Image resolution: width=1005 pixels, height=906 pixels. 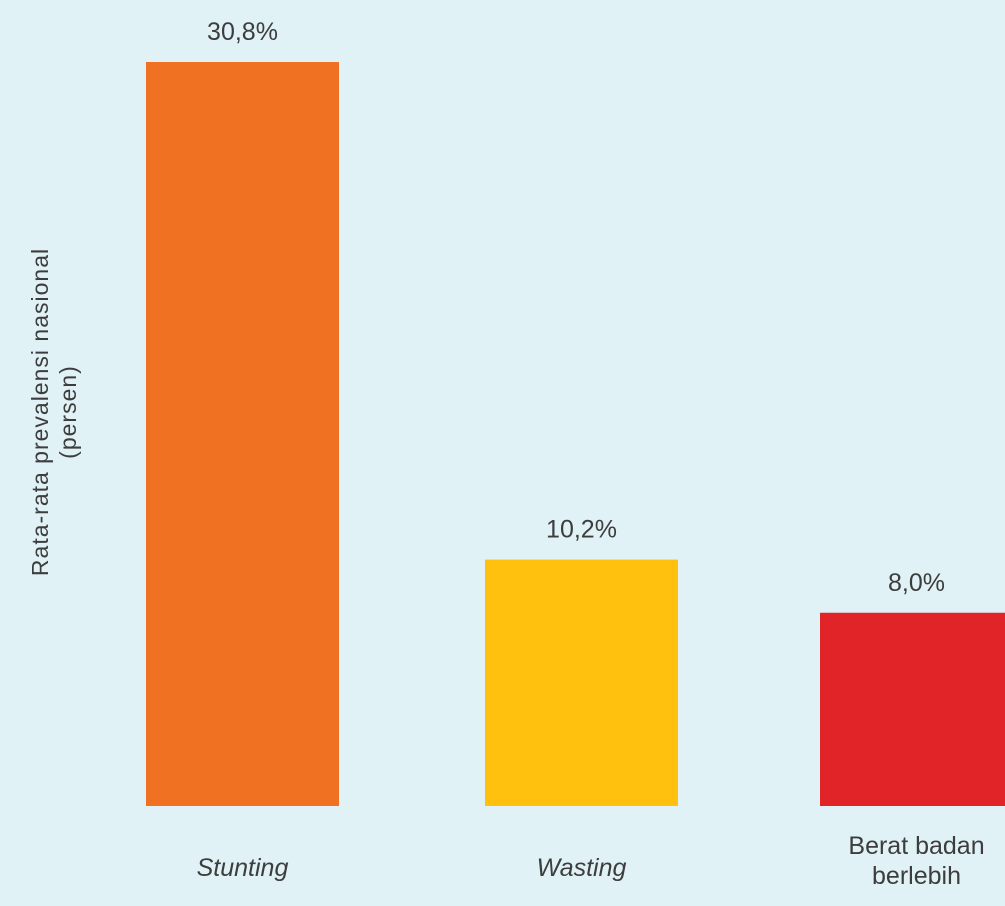 I want to click on y-axis-label-line2: (persen), so click(x=68, y=412).